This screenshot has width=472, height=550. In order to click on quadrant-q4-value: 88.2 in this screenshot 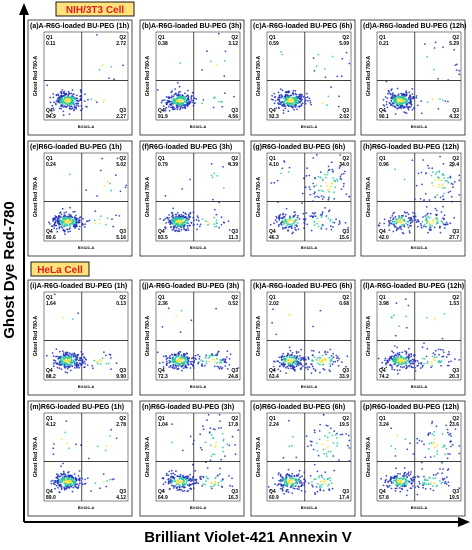, I will do `click(51, 377)`.